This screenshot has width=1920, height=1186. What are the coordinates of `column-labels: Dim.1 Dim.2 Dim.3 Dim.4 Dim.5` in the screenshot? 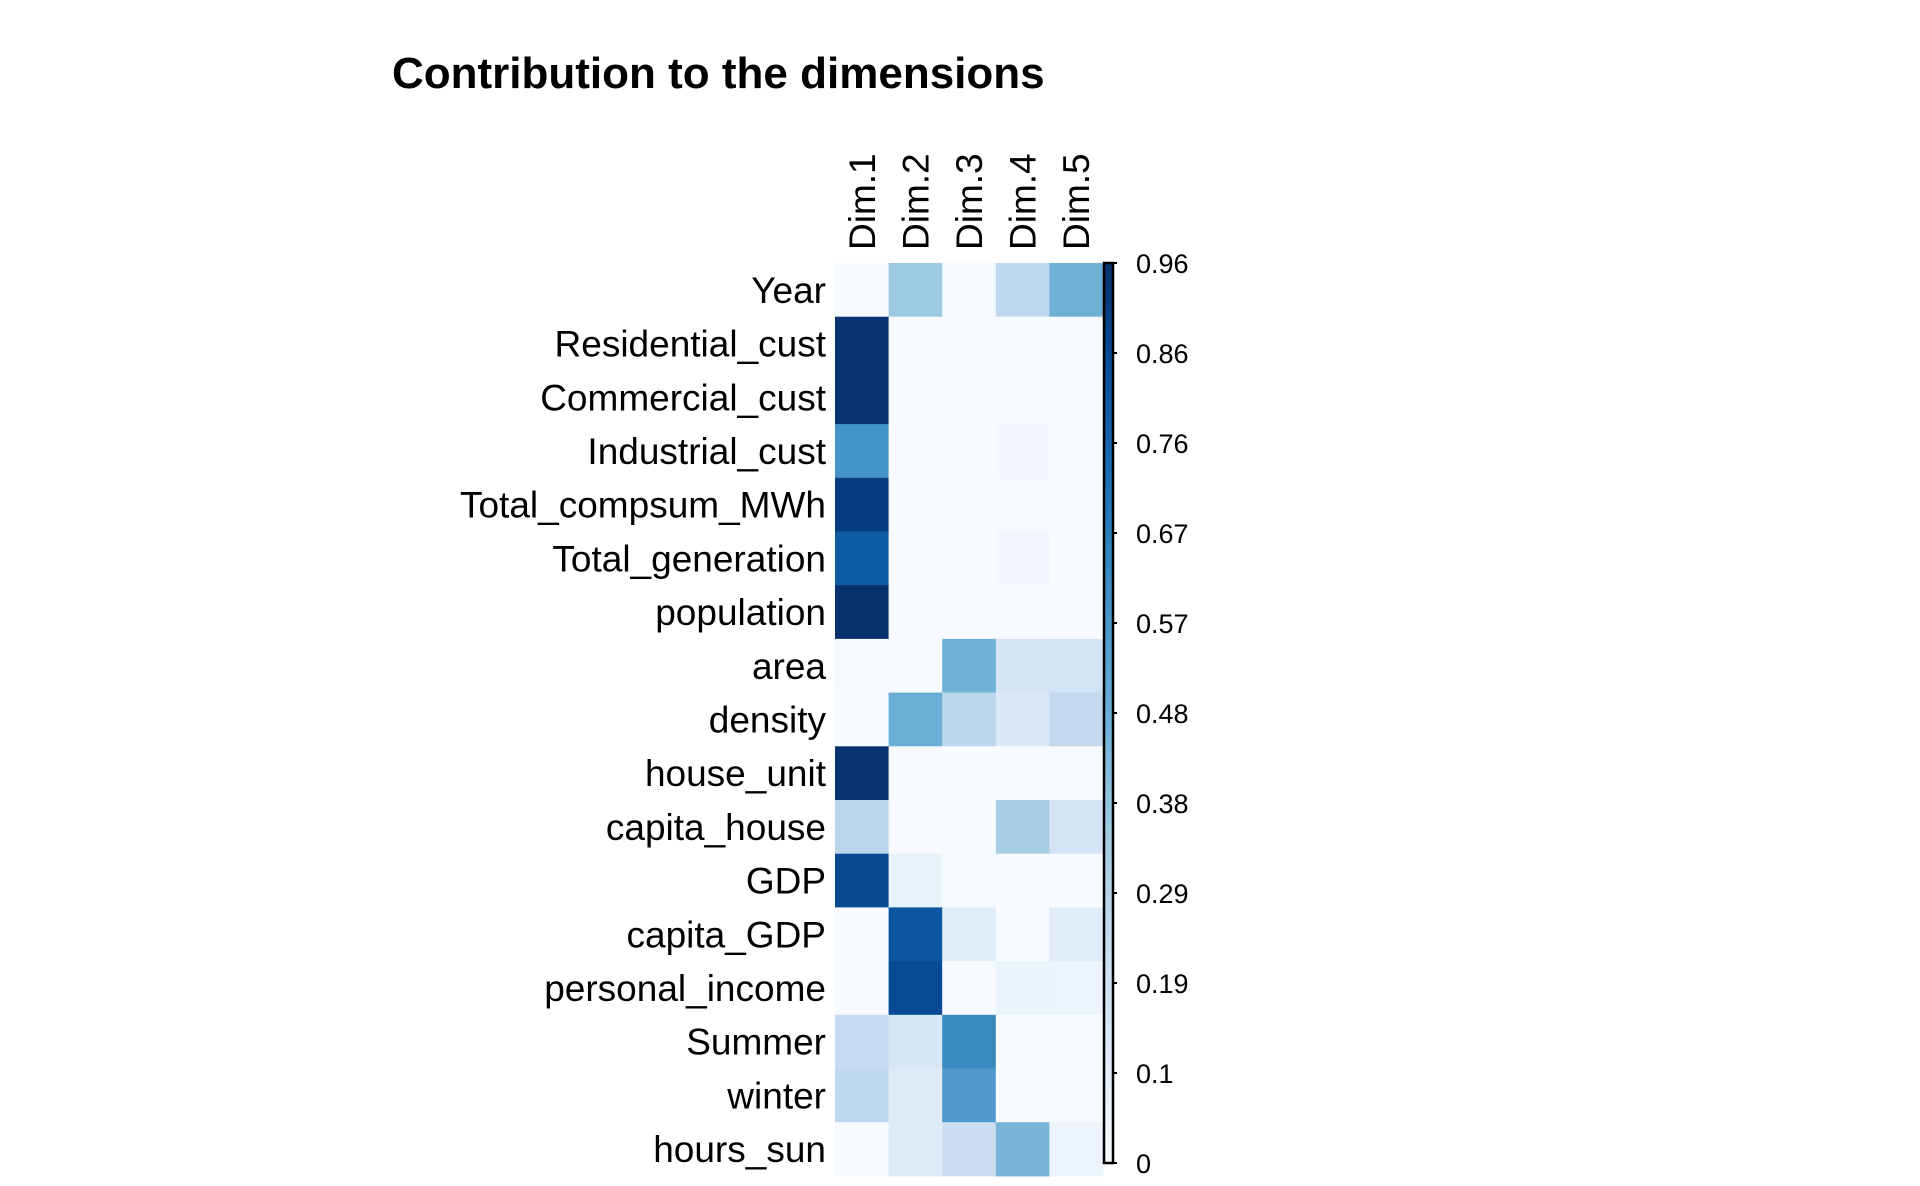 It's located at (969, 201).